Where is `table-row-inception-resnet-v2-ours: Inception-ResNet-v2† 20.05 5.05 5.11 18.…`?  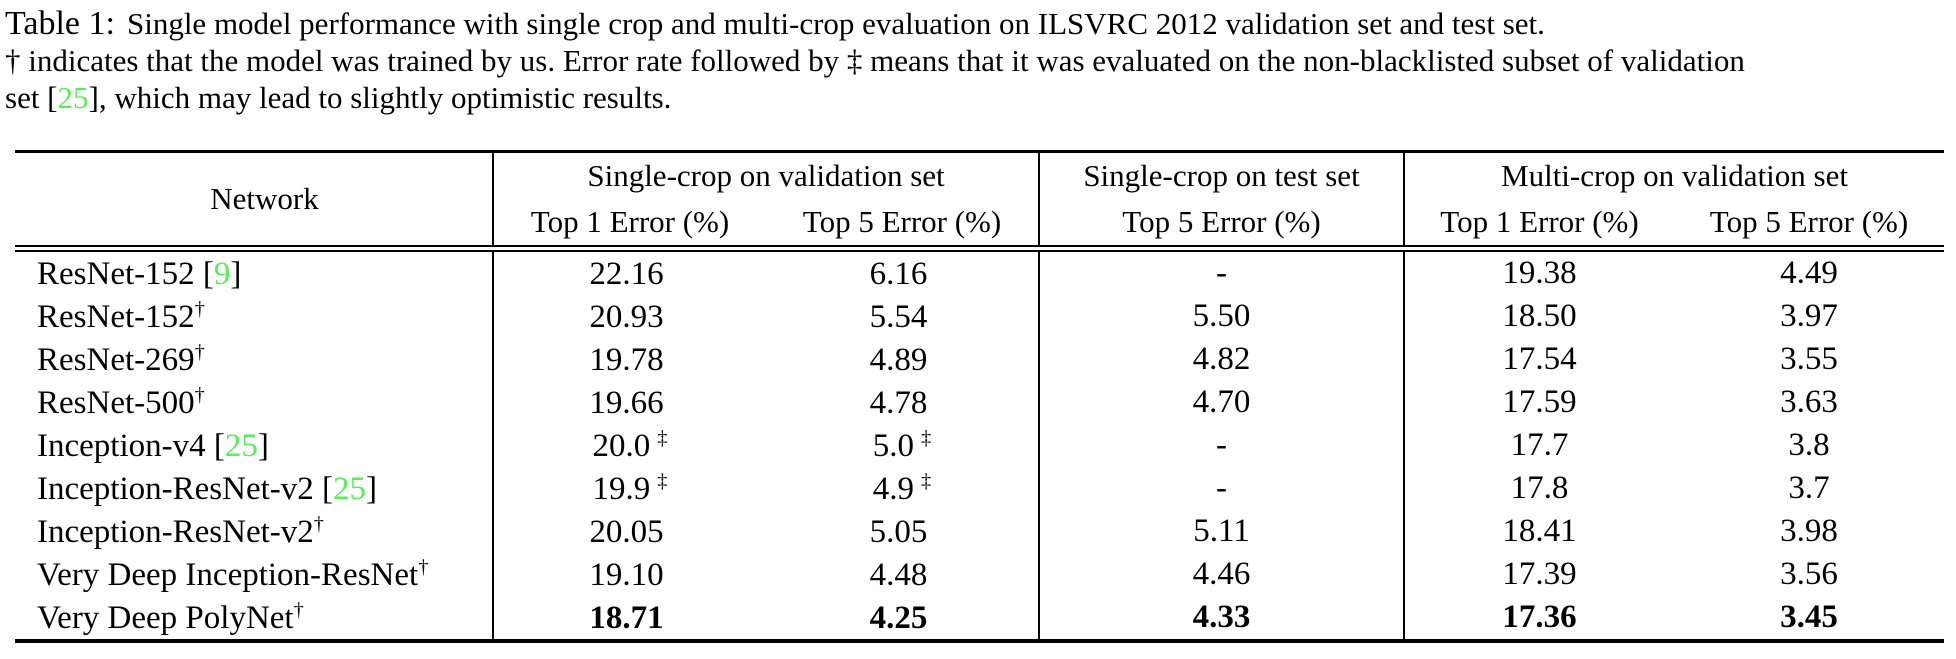
table-row-inception-resnet-v2-ours: Inception-ResNet-v2† 20.05 5.05 5.11 18.… is located at coordinates (979, 531).